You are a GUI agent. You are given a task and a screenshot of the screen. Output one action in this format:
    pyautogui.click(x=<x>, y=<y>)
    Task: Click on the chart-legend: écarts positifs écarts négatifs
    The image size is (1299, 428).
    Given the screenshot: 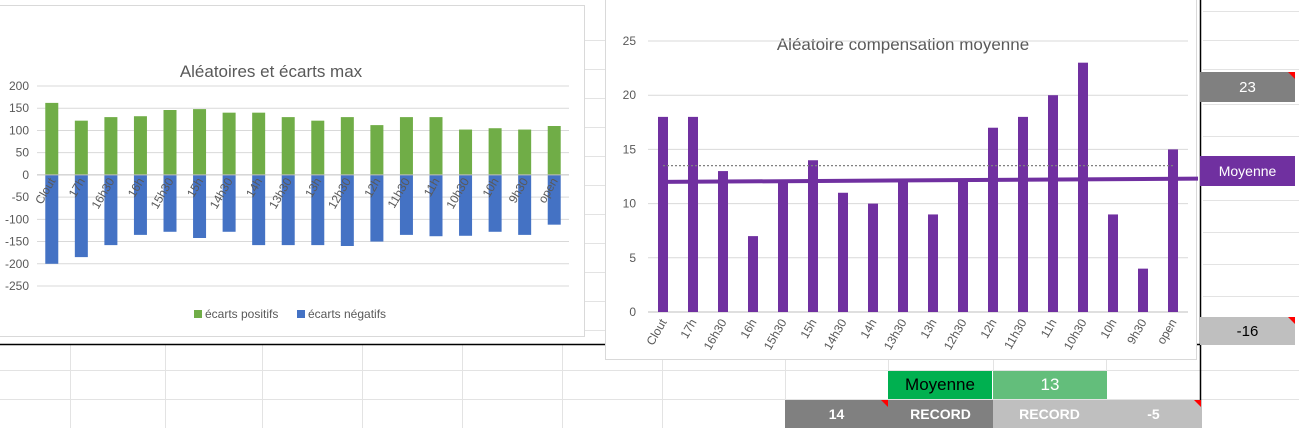 What is the action you would take?
    pyautogui.click(x=290, y=314)
    